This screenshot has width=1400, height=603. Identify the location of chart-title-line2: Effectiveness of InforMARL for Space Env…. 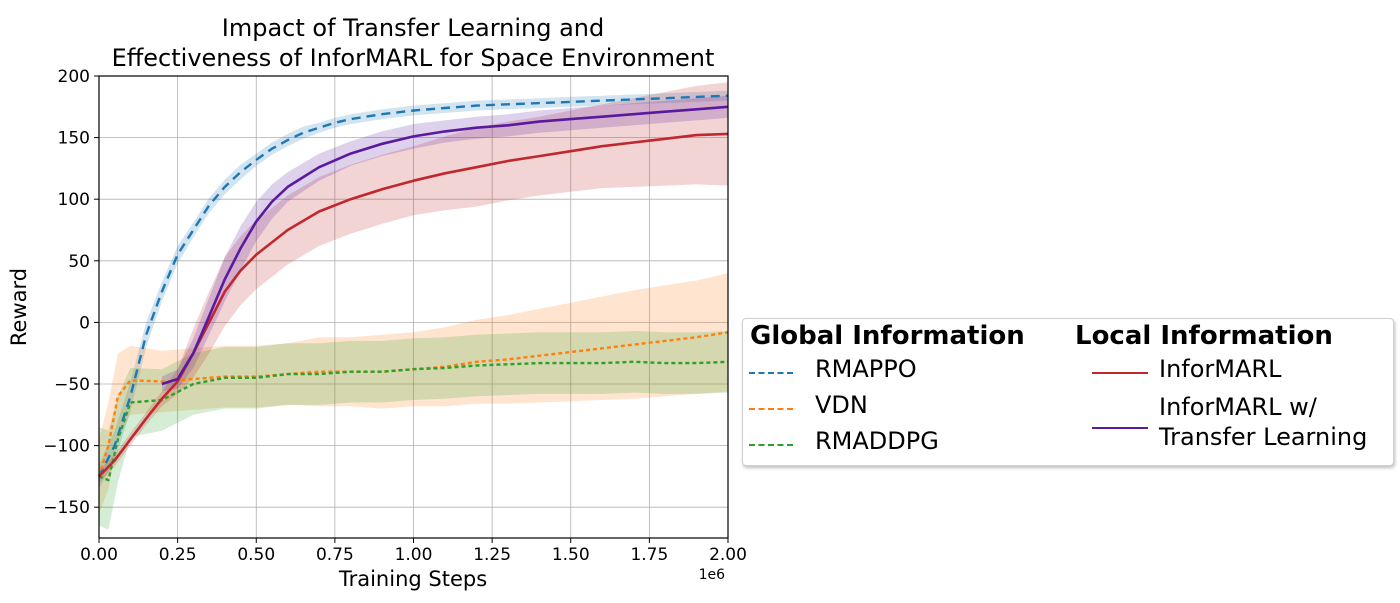
(413, 58).